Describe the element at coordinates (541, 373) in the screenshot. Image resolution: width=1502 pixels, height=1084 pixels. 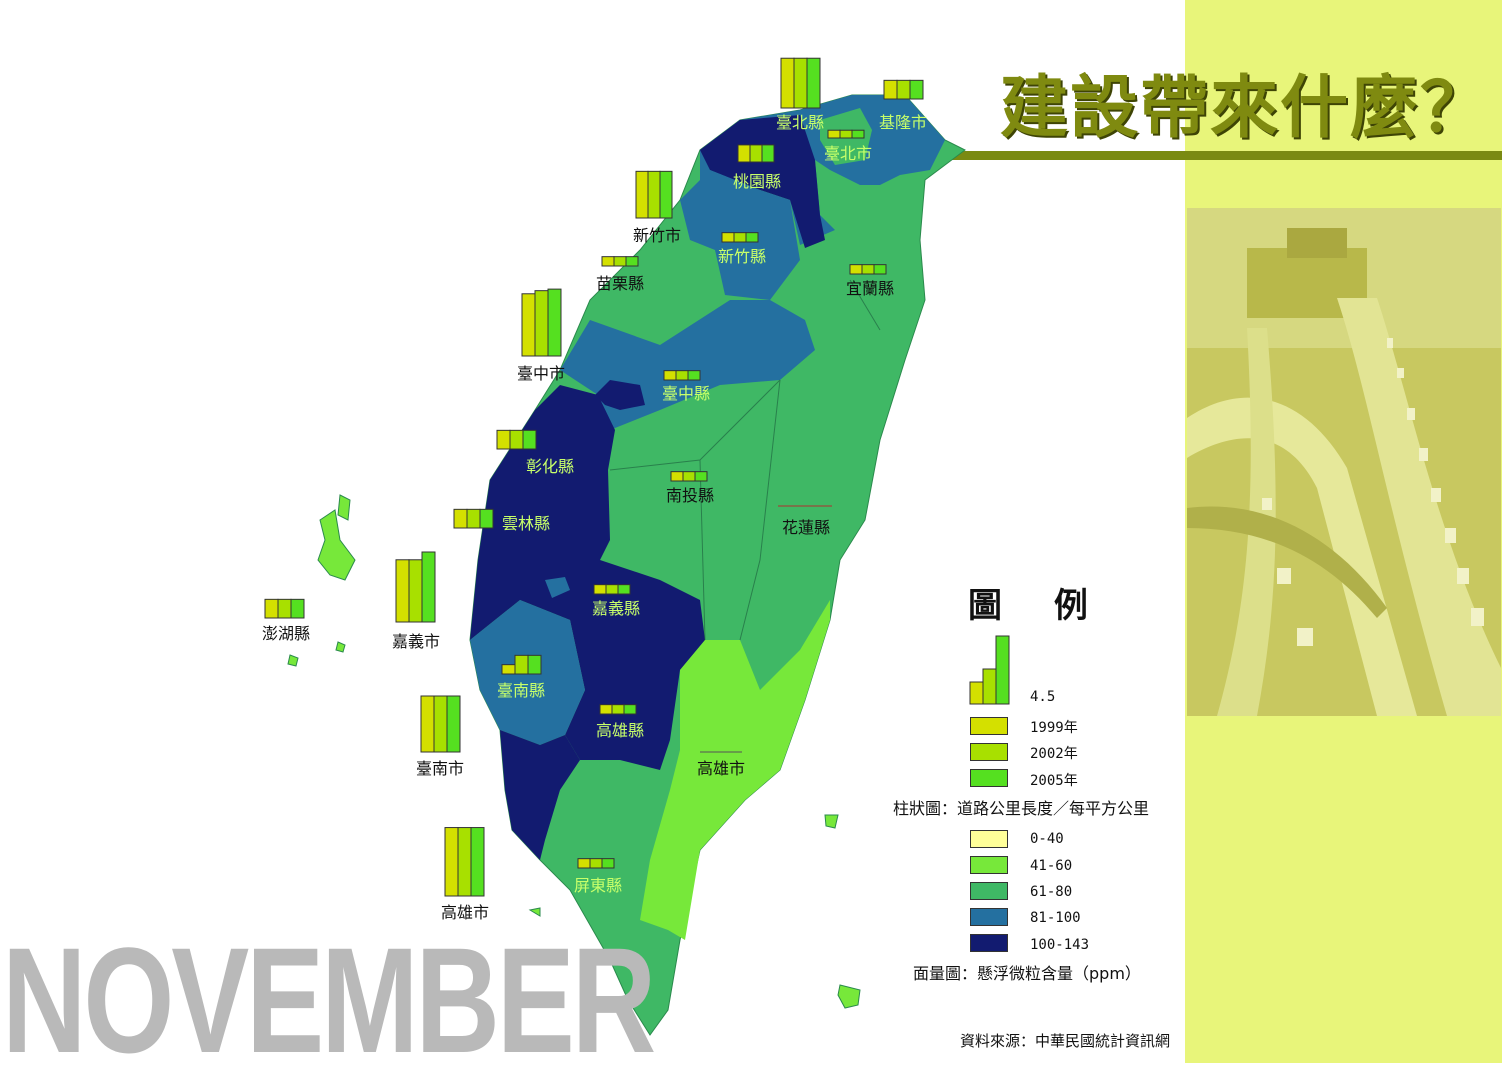
I see `label-taichung-city: 臺中市` at that location.